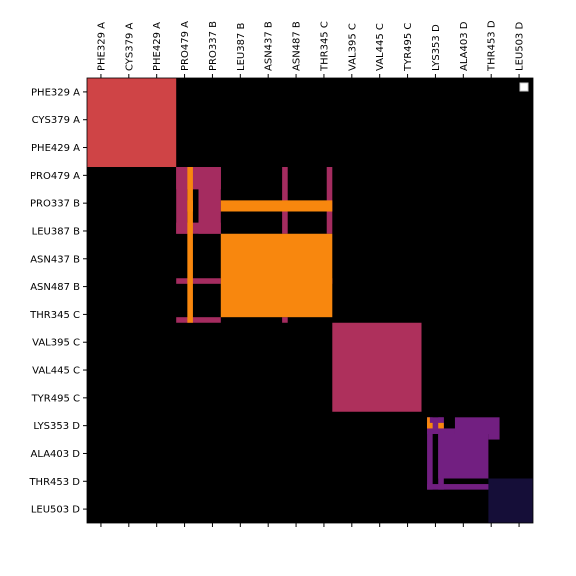 The height and width of the screenshot is (576, 576). I want to click on x-tick-label: CYS379 A, so click(129, 46).